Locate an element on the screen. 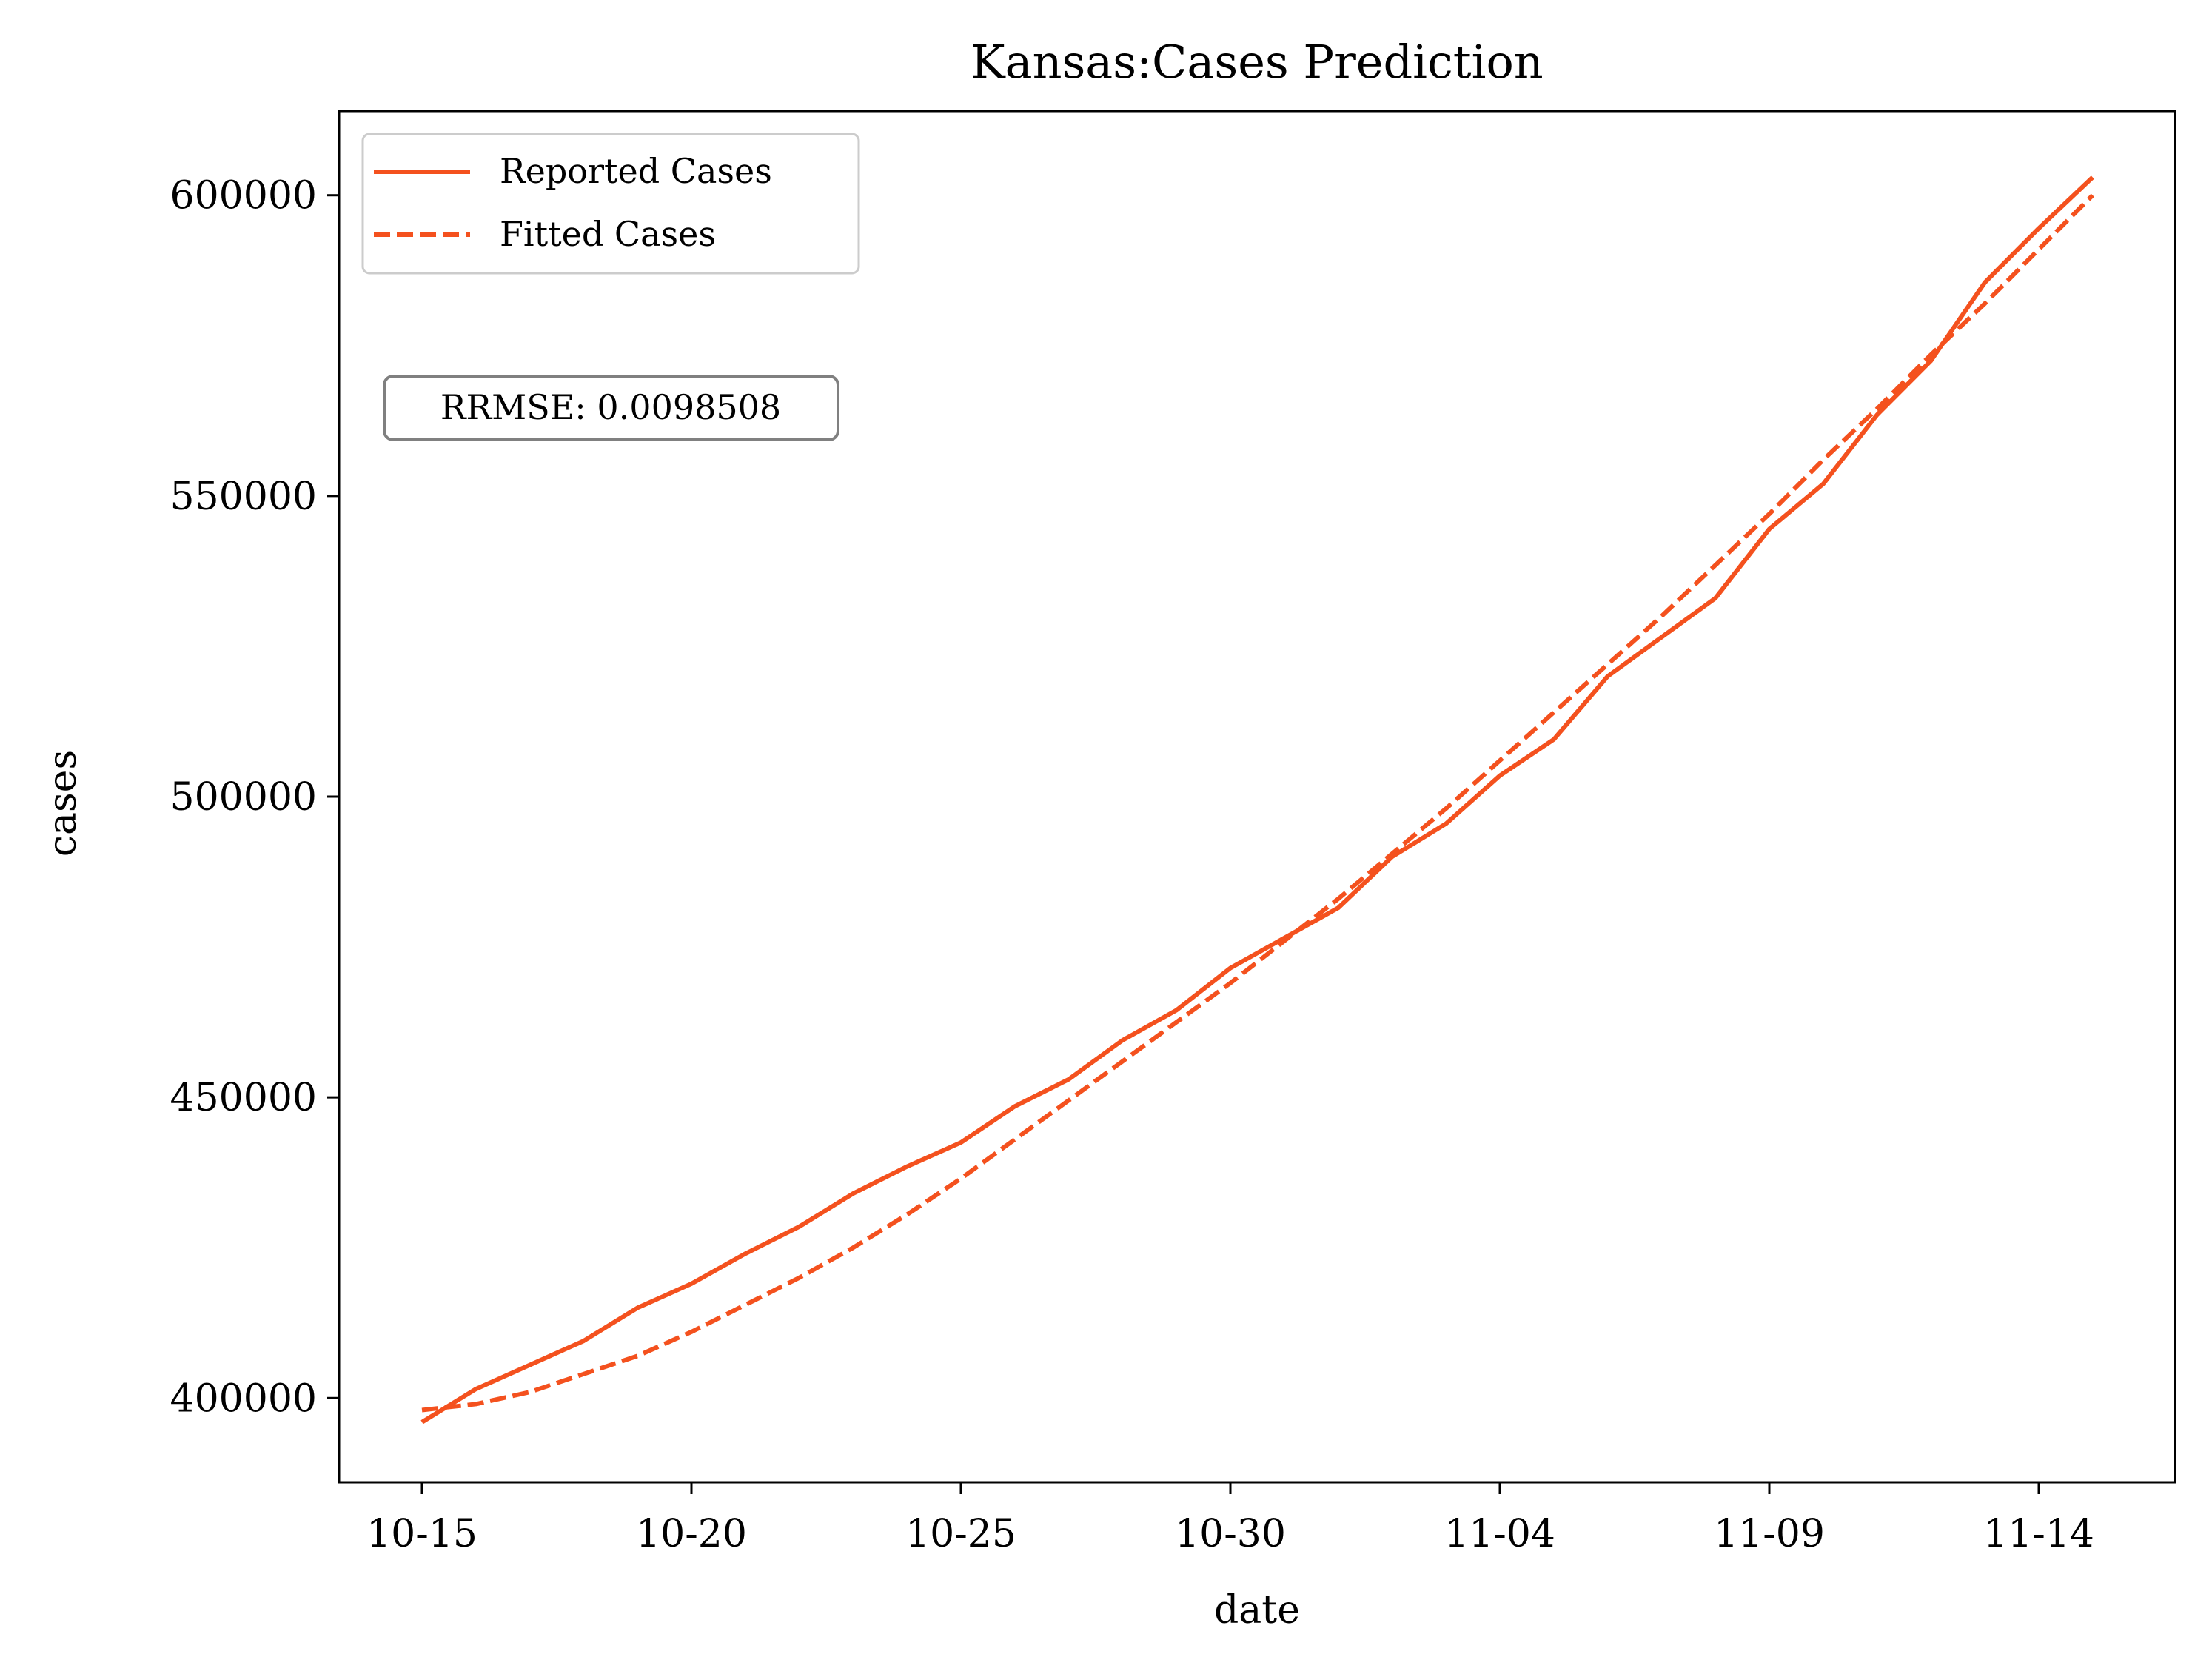 This screenshot has width=2212, height=1674. y-axis: 400000 450000 500000 550000 600000 is located at coordinates (254, 797).